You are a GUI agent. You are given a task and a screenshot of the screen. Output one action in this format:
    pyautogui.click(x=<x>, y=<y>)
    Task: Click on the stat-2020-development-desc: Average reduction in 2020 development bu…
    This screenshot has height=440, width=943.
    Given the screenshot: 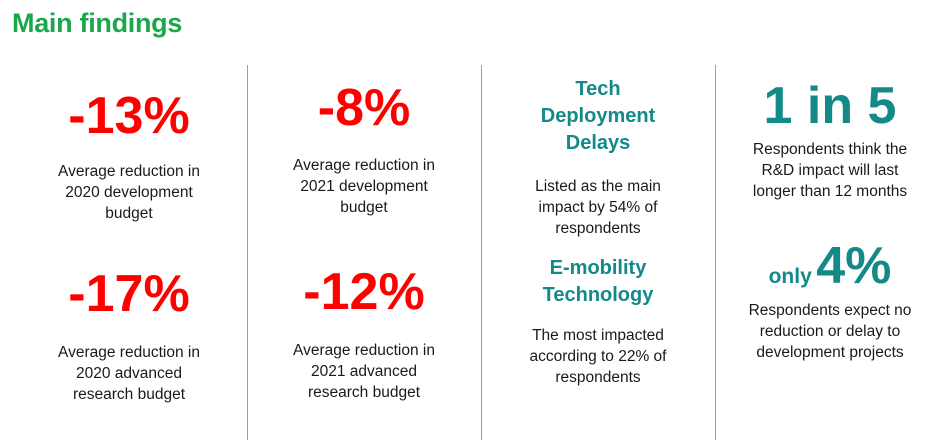 What is the action you would take?
    pyautogui.click(x=129, y=192)
    